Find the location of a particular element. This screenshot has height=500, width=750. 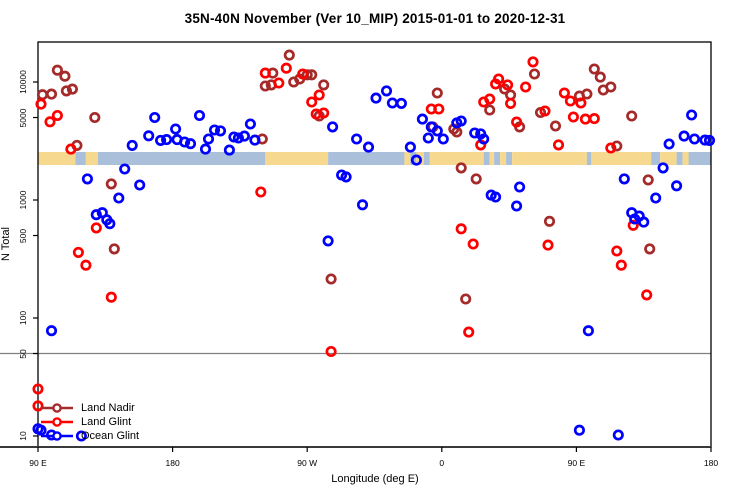

legend-item-ocean-glint: Ocean Glint is located at coordinates (89, 436).